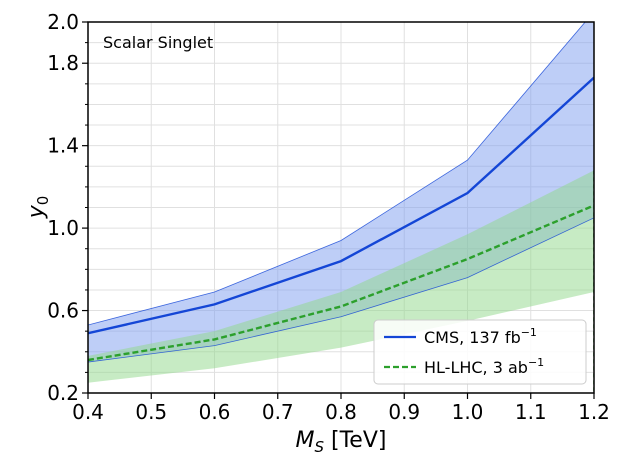 The height and width of the screenshot is (469, 625). What do you see at coordinates (63, 22) in the screenshot?
I see `y-tick-label: 2.0` at bounding box center [63, 22].